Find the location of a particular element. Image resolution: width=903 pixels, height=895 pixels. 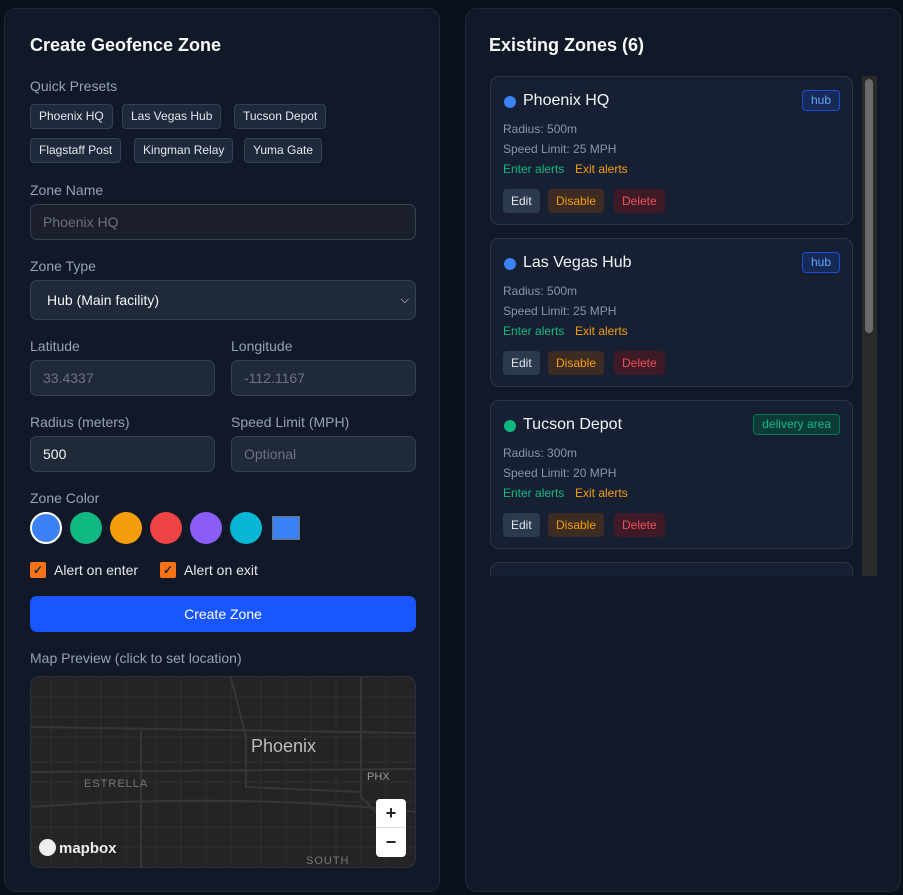

preset-las-vegas-hub: Las Vegas Hub is located at coordinates (172, 116).